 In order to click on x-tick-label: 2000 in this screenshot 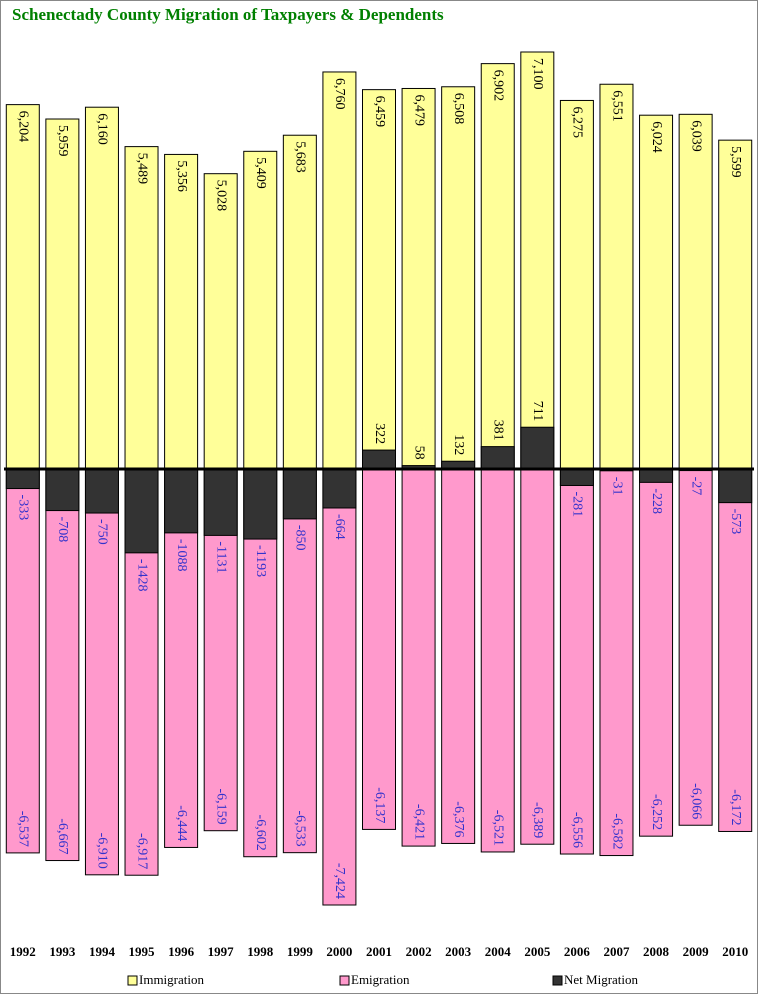, I will do `click(339, 951)`.